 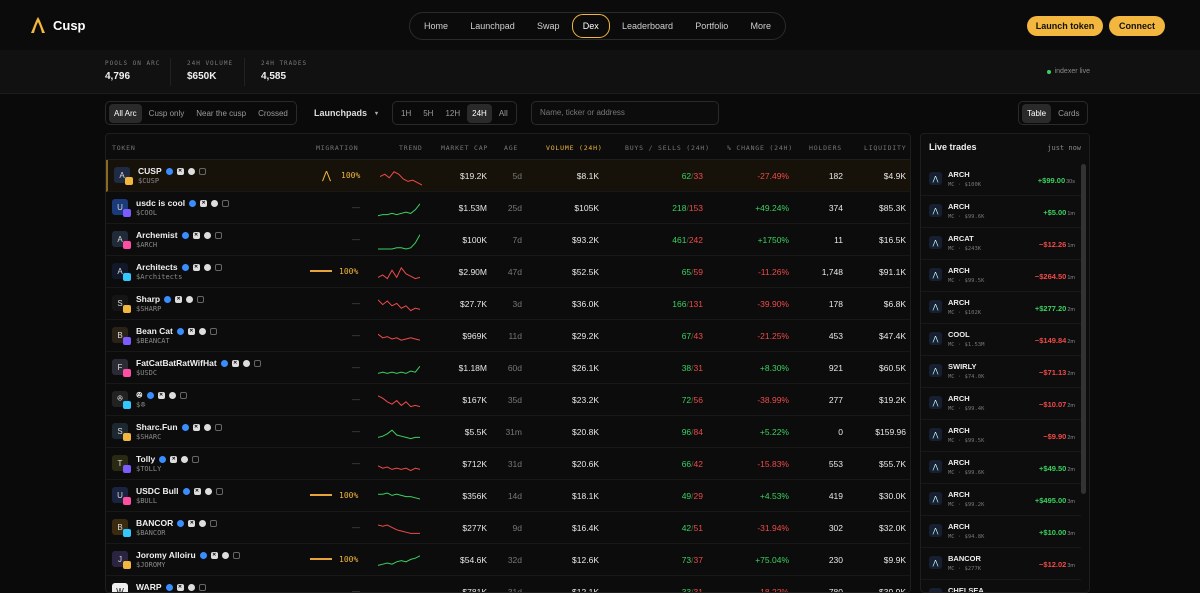 I want to click on nav-more: More, so click(x=760, y=26).